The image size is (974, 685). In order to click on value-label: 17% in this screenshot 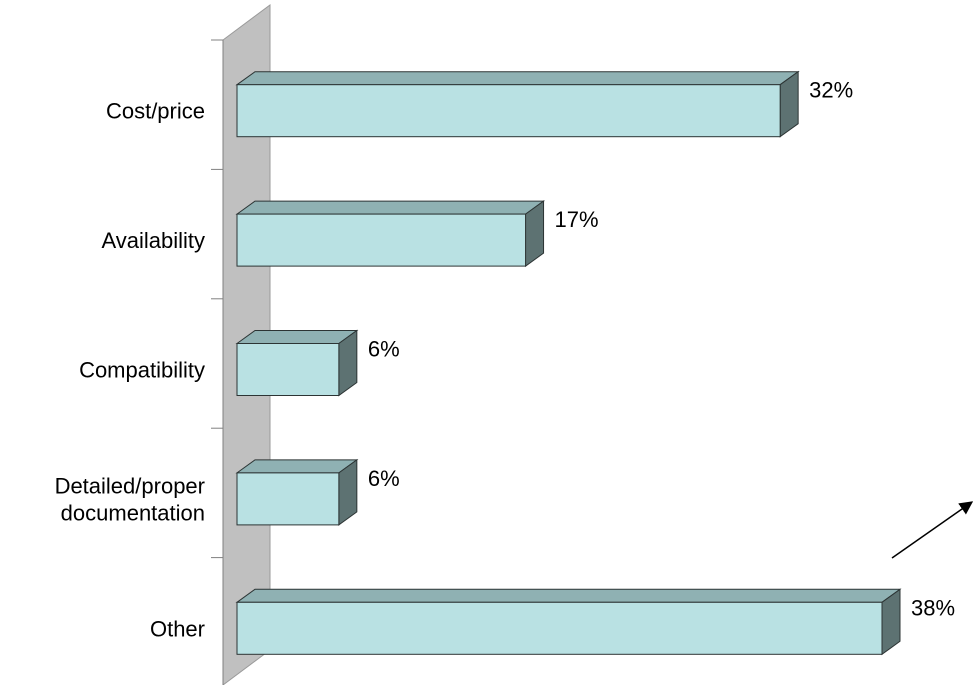, I will do `click(577, 219)`.